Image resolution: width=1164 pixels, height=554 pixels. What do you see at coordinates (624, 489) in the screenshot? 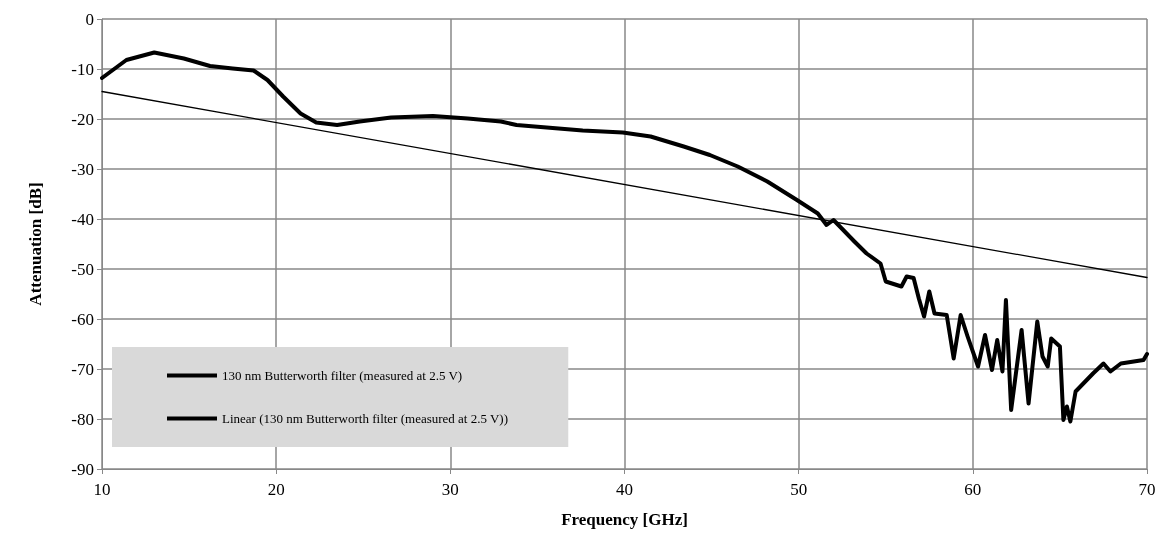
I see `x-tick-label: 40` at bounding box center [624, 489].